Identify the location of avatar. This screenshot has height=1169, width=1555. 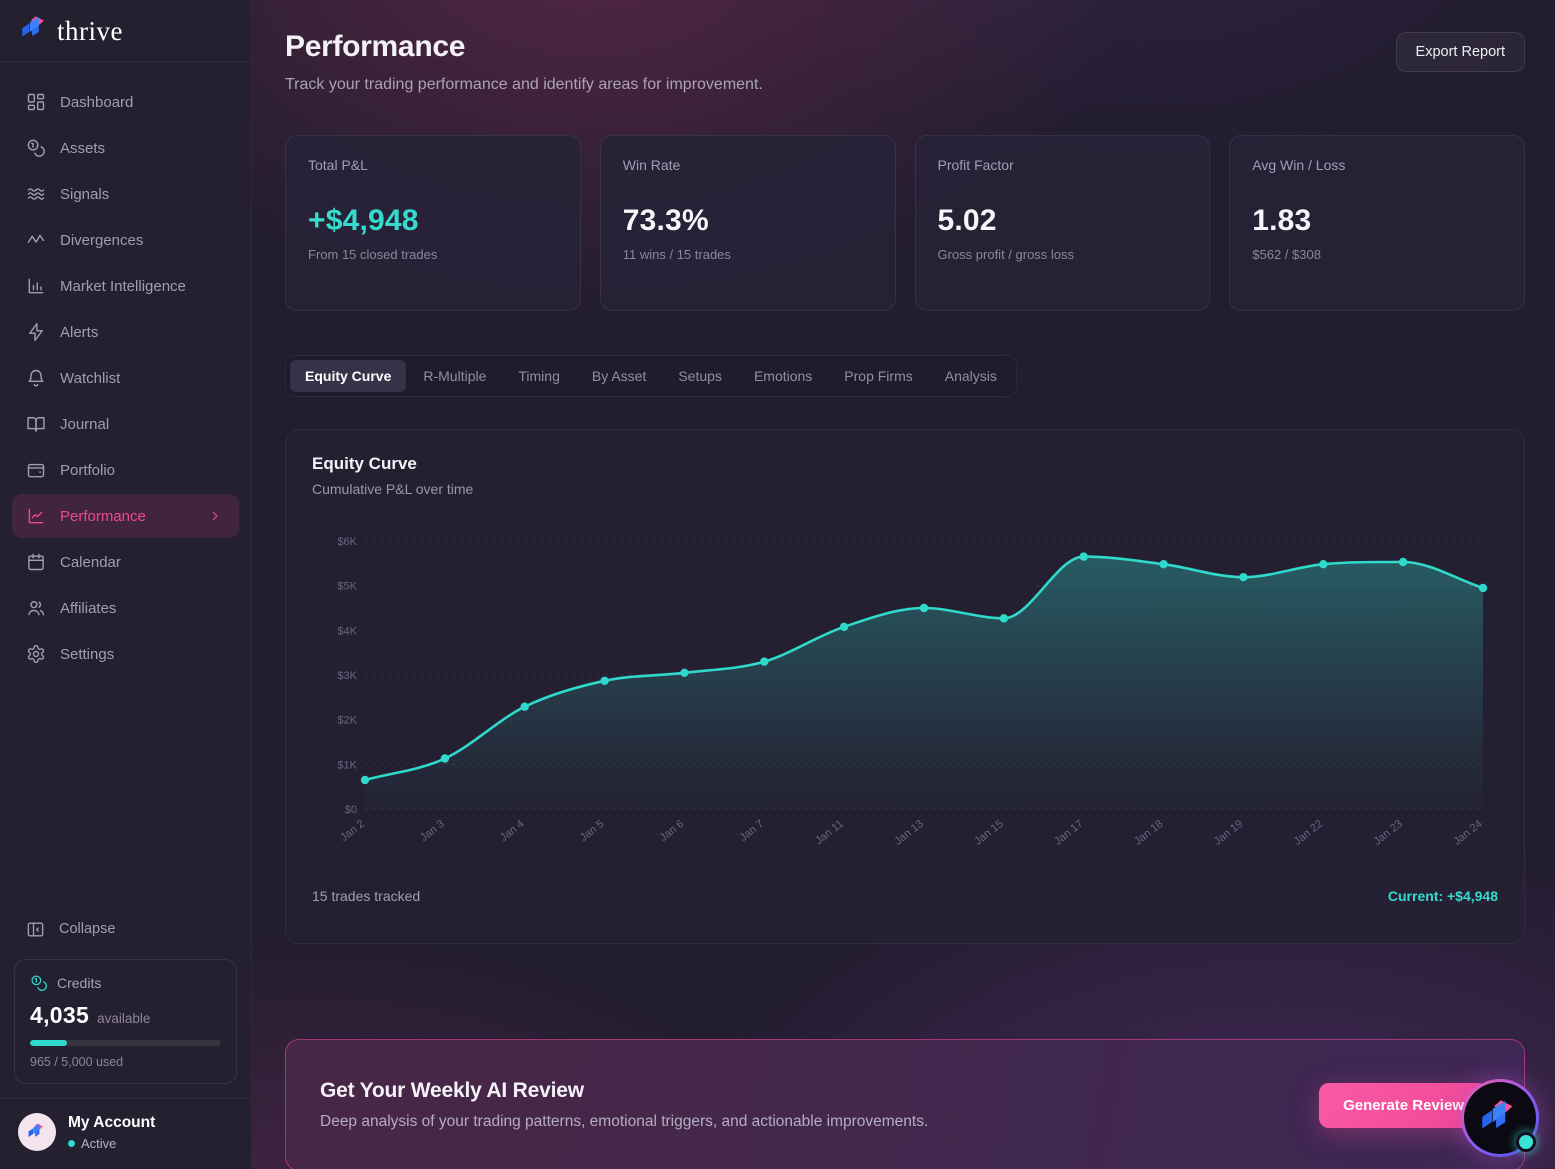
(37, 1132).